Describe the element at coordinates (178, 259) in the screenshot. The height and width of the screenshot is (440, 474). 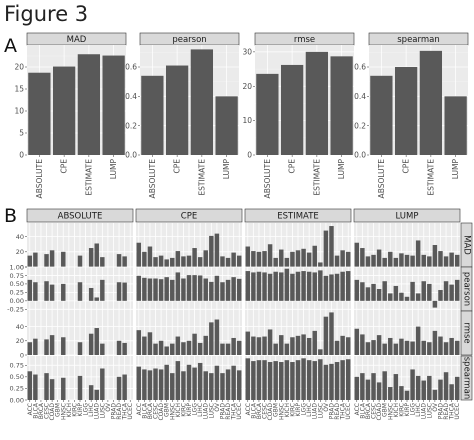
I see `panel-b-mad-cpe-bar-kich` at that location.